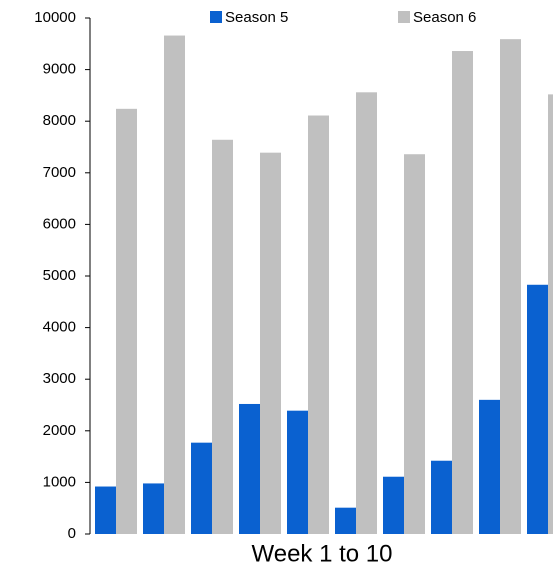 The image size is (553, 571). Describe the element at coordinates (59, 172) in the screenshot. I see `y-tick-label: 7000` at that location.